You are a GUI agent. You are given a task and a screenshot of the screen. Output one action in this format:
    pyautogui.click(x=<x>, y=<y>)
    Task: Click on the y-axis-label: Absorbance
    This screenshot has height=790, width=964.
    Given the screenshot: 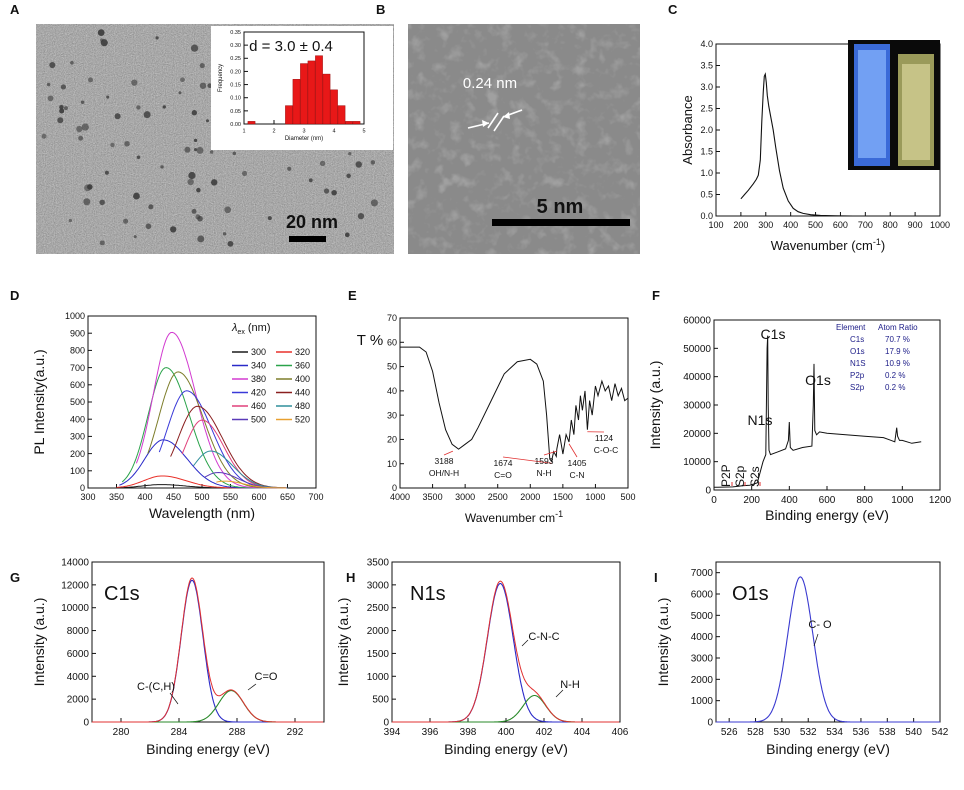 What is the action you would take?
    pyautogui.click(x=687, y=129)
    